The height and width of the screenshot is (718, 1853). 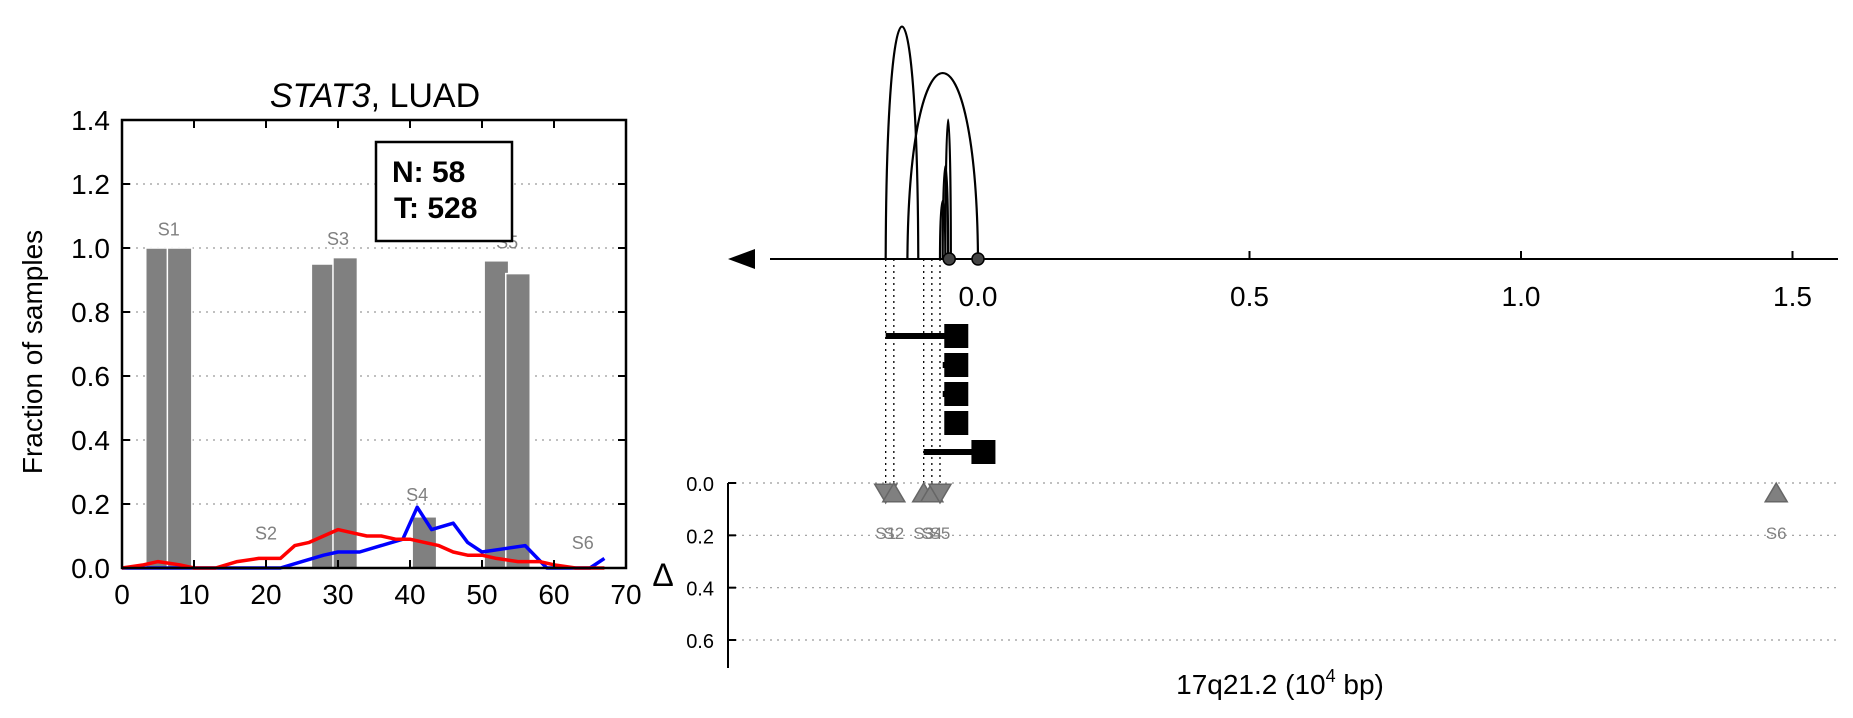 What do you see at coordinates (90, 184) in the screenshot?
I see `y-tick-label: 1.2` at bounding box center [90, 184].